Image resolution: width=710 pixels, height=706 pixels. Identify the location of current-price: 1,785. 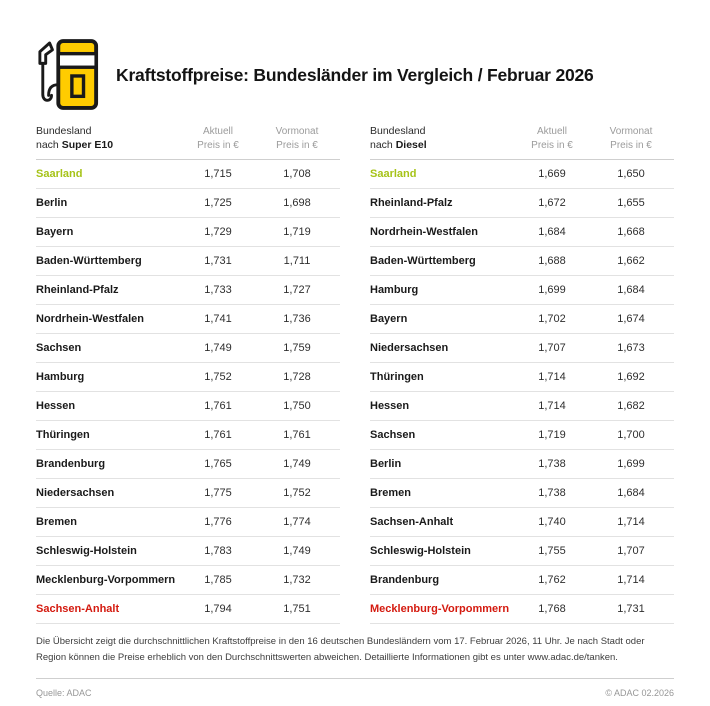
(218, 580).